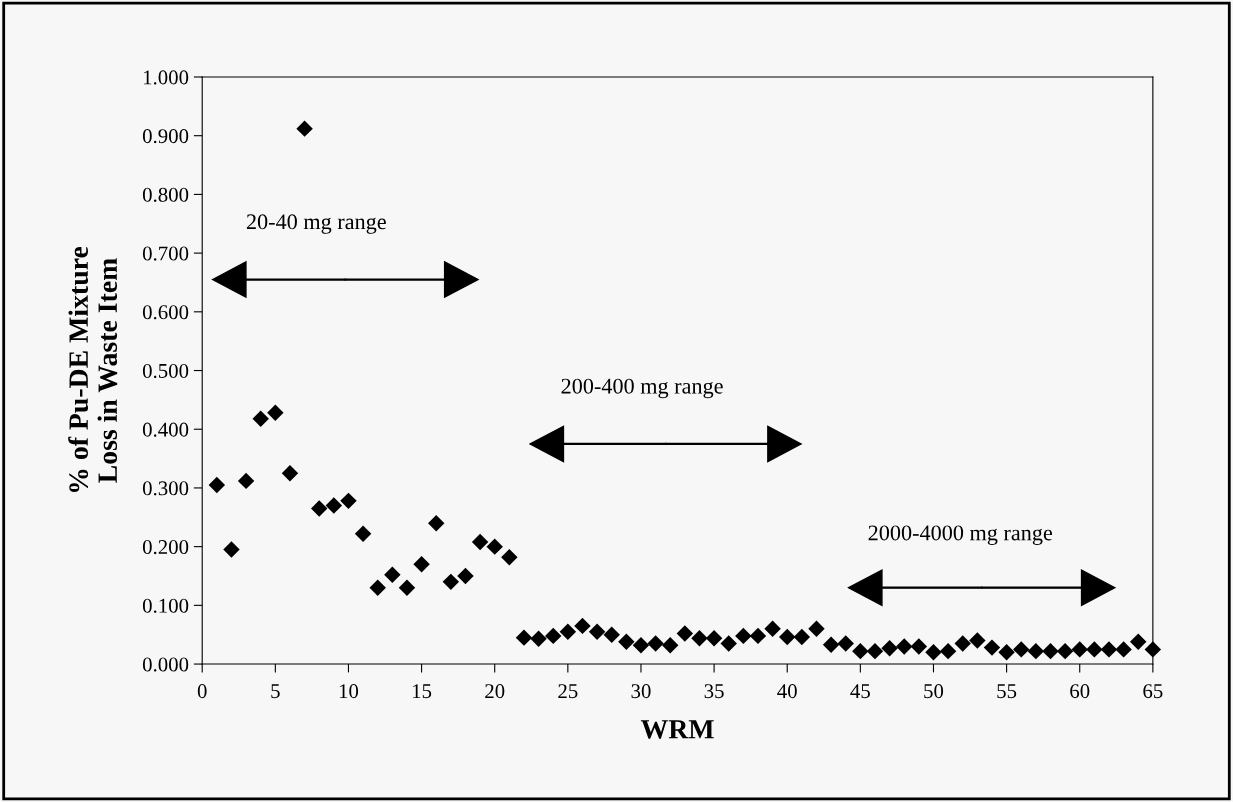 This screenshot has height=802, width=1233. I want to click on y-tick-label: 0.700, so click(165, 253).